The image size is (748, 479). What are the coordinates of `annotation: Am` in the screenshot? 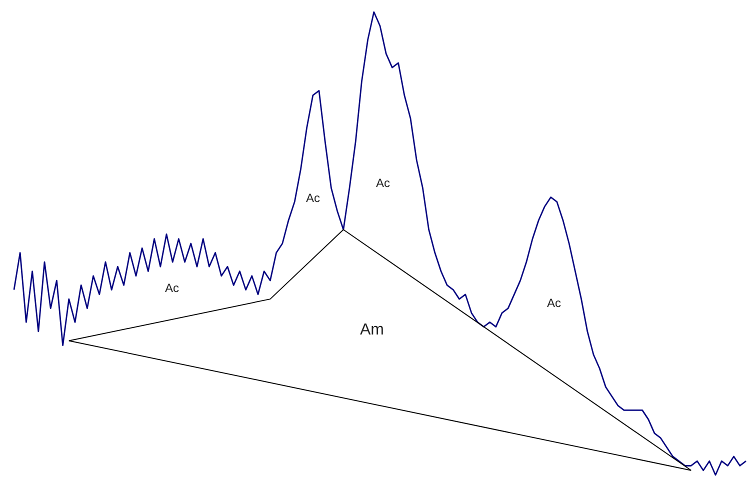 It's located at (372, 330).